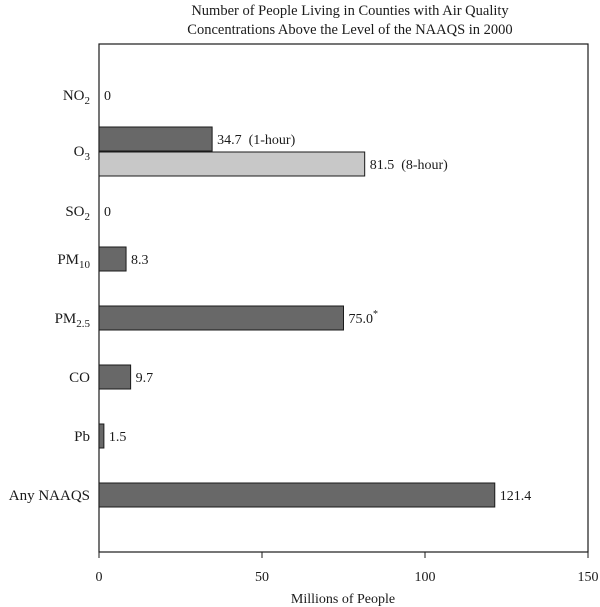 The width and height of the screenshot is (600, 607). Describe the element at coordinates (262, 577) in the screenshot. I see `x-tick-label: 50` at that location.